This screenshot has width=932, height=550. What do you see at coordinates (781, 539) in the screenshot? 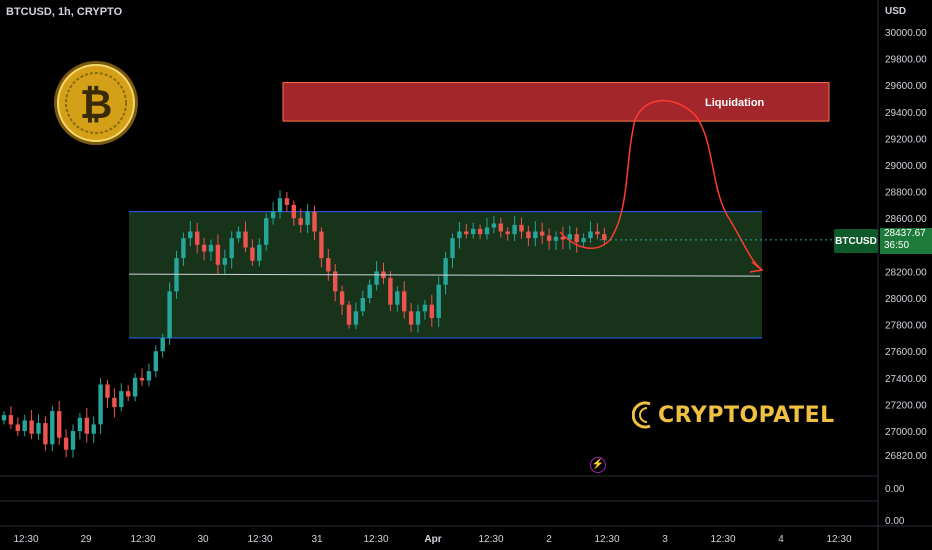
I see `time-axis-tick: 4` at bounding box center [781, 539].